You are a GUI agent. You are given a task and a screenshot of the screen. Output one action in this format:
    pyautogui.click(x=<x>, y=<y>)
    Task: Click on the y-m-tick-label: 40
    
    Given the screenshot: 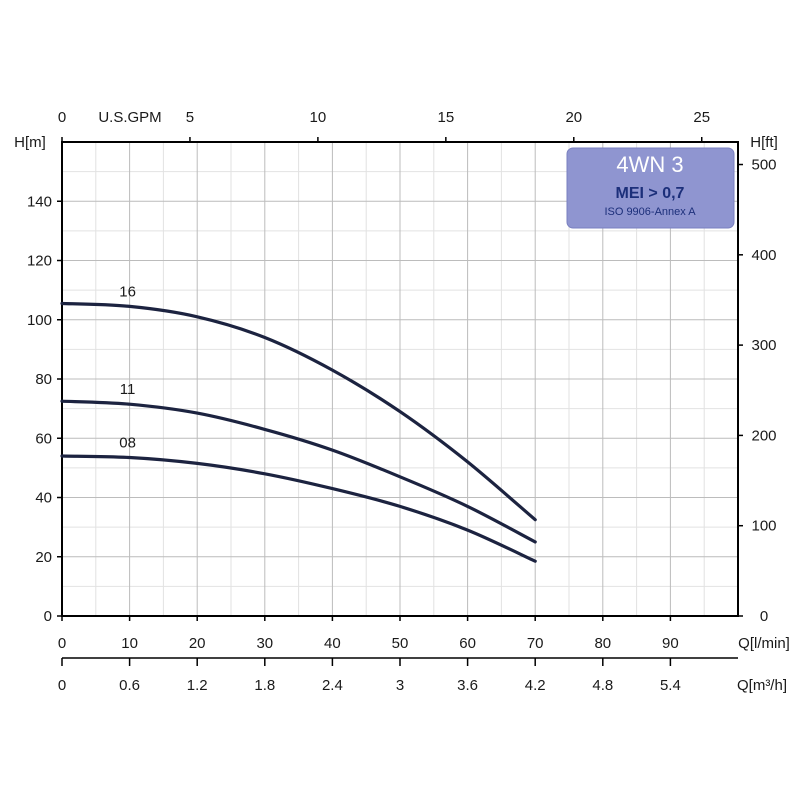 What is the action you would take?
    pyautogui.click(x=43, y=498)
    